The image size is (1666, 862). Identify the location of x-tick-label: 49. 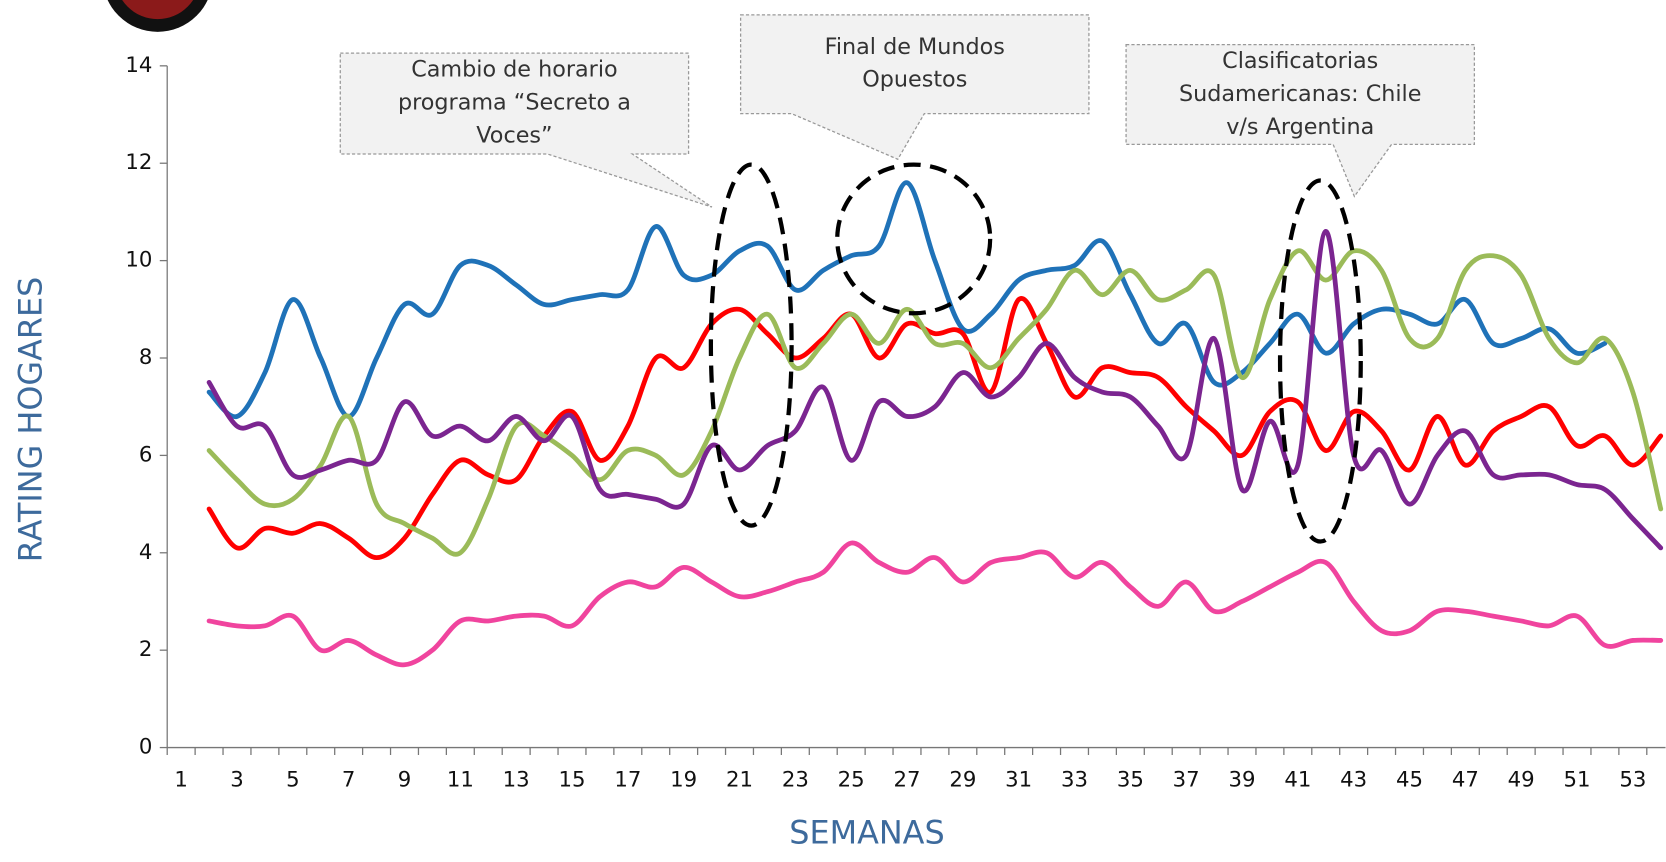
(1521, 779).